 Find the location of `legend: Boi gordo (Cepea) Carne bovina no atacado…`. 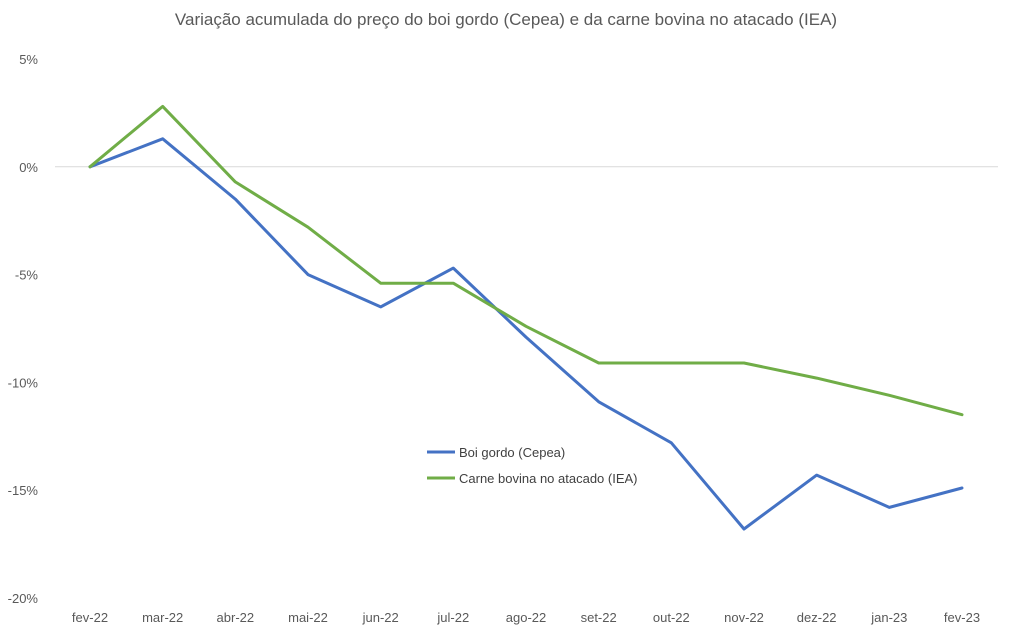

legend: Boi gordo (Cepea) Carne bovina no atacado… is located at coordinates (532, 465).